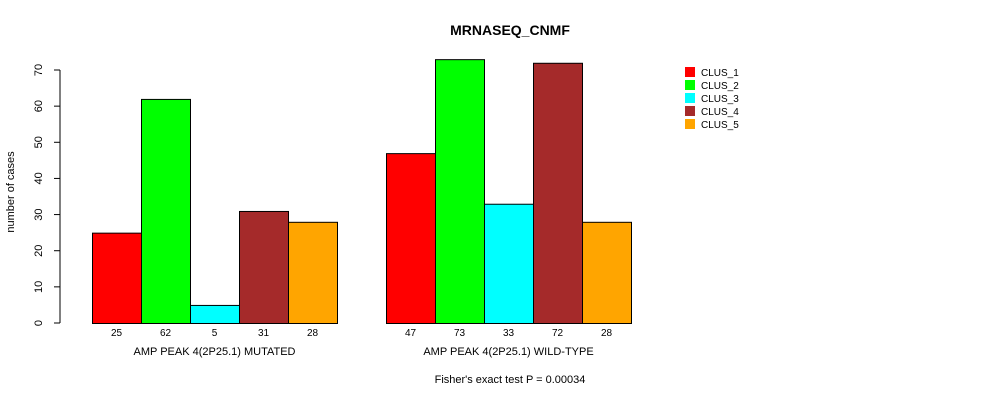  I want to click on bar-value-label: 62, so click(166, 333).